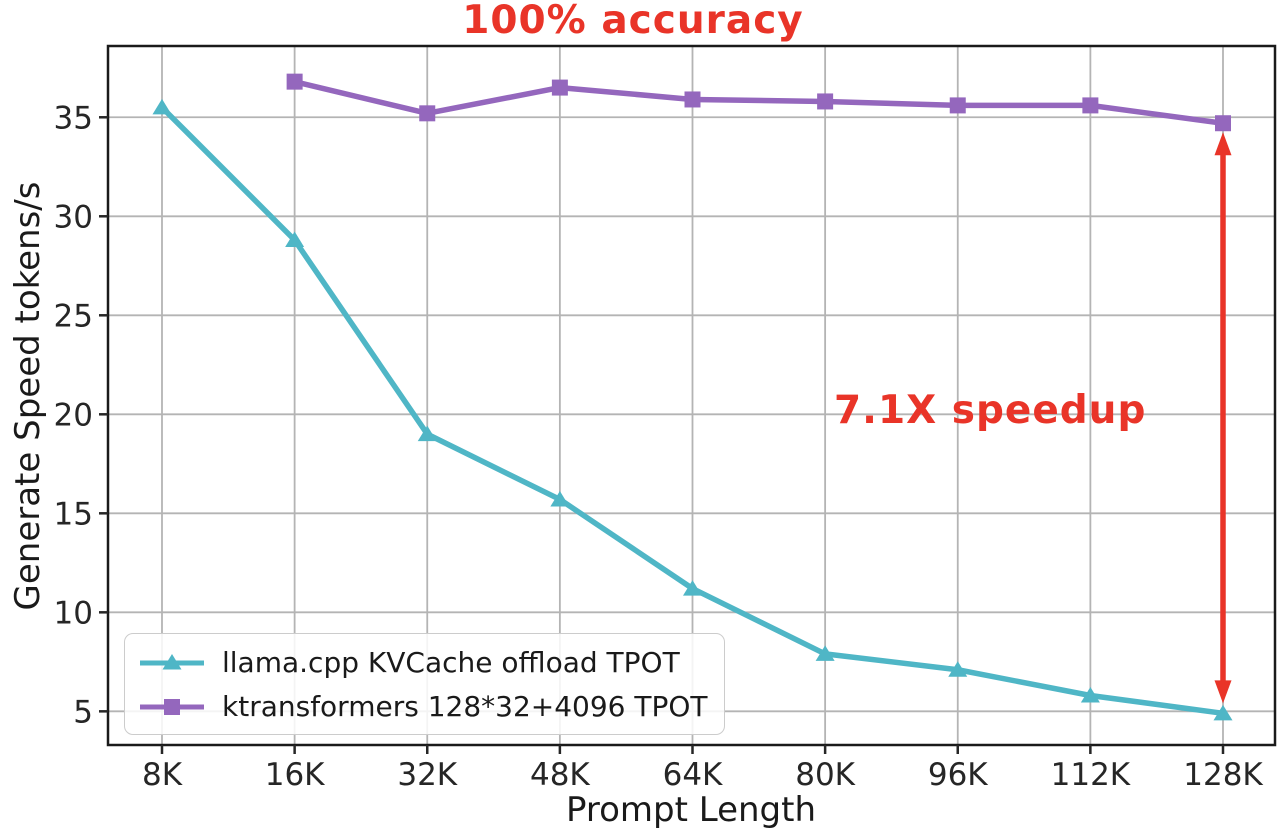  I want to click on accuracy-annotation: 100% accuracy, so click(633, 21).